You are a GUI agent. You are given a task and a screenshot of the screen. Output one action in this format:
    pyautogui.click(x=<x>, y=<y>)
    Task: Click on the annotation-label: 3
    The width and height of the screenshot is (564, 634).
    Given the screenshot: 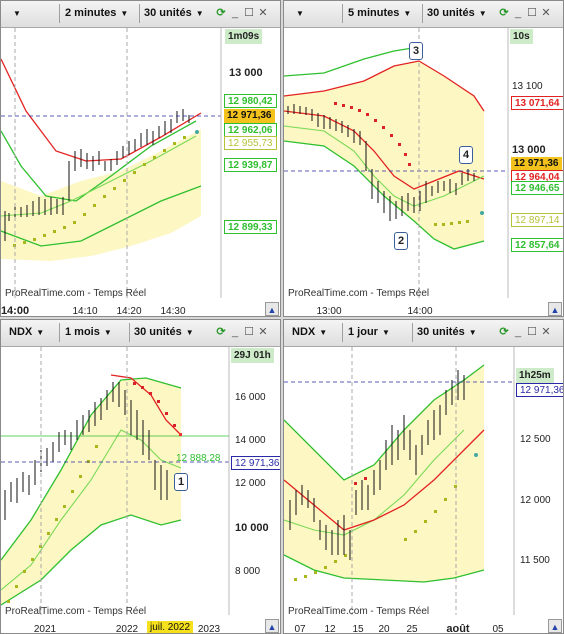 What is the action you would take?
    pyautogui.click(x=416, y=51)
    